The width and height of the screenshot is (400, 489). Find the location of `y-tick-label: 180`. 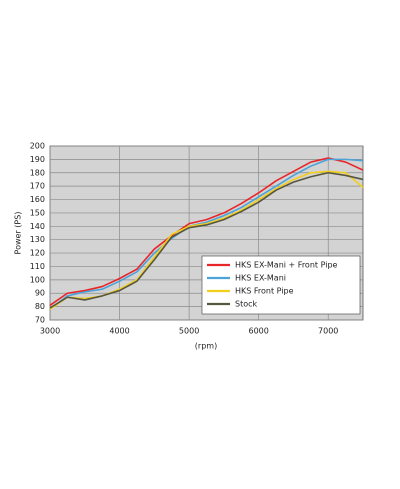

y-tick-label: 180 is located at coordinates (37, 172).